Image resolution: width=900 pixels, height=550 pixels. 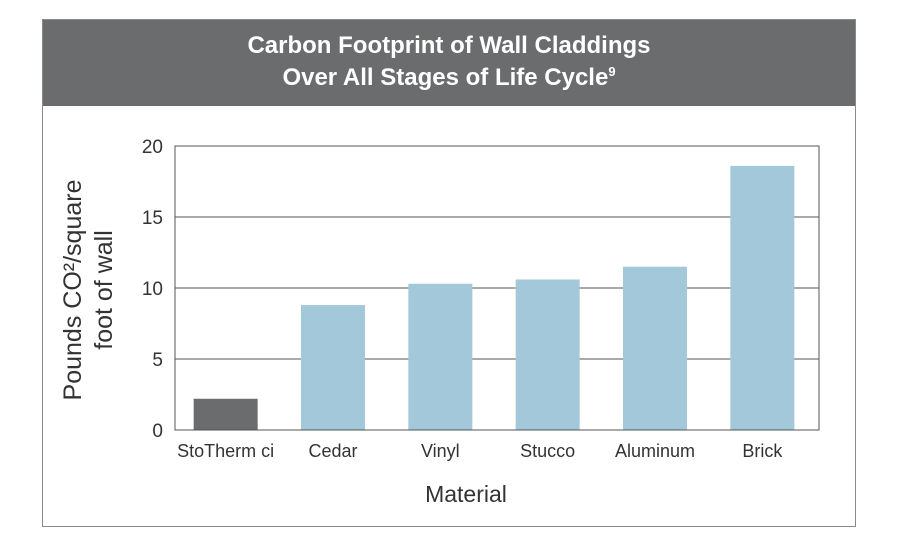 I want to click on bar-stotherm-ci, so click(x=225, y=414).